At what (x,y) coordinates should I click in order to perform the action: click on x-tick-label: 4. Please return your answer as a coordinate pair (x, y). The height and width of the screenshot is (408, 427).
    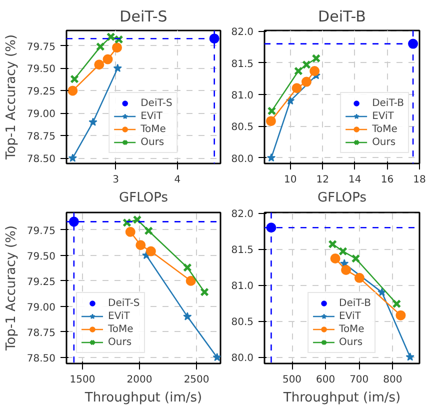
    Looking at the image, I should click on (177, 180).